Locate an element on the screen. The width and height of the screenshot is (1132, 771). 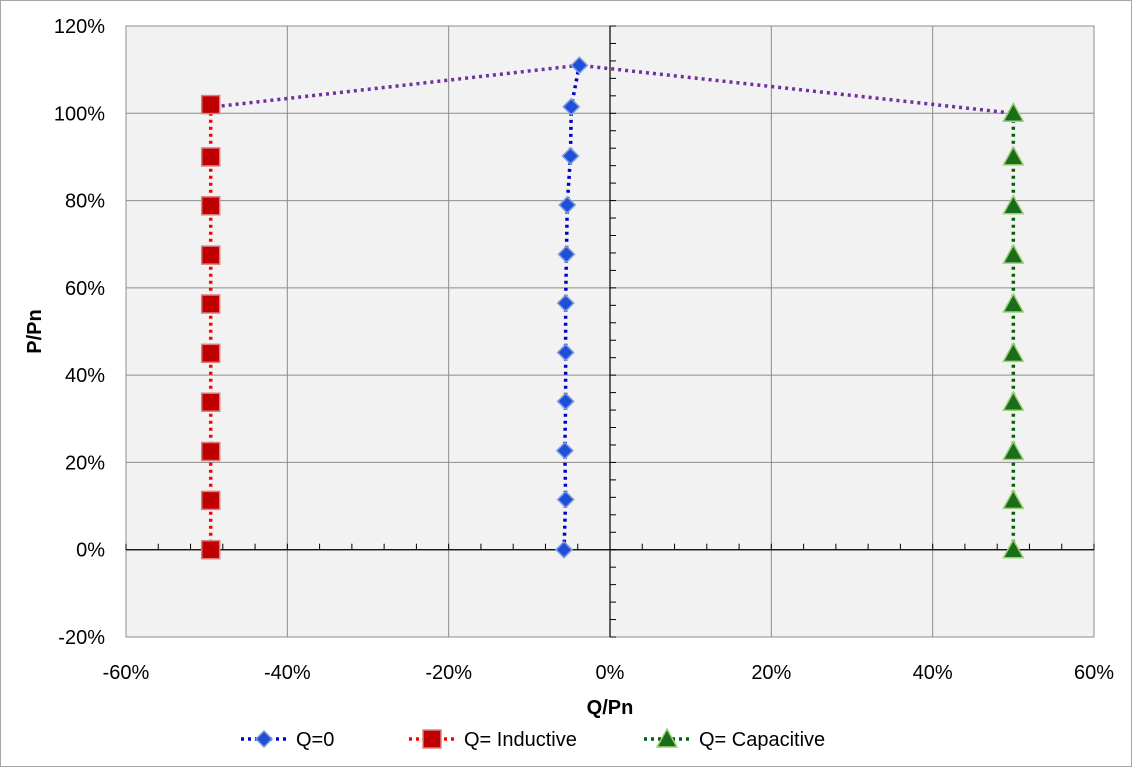
y-tick-label: 60% is located at coordinates (85, 289).